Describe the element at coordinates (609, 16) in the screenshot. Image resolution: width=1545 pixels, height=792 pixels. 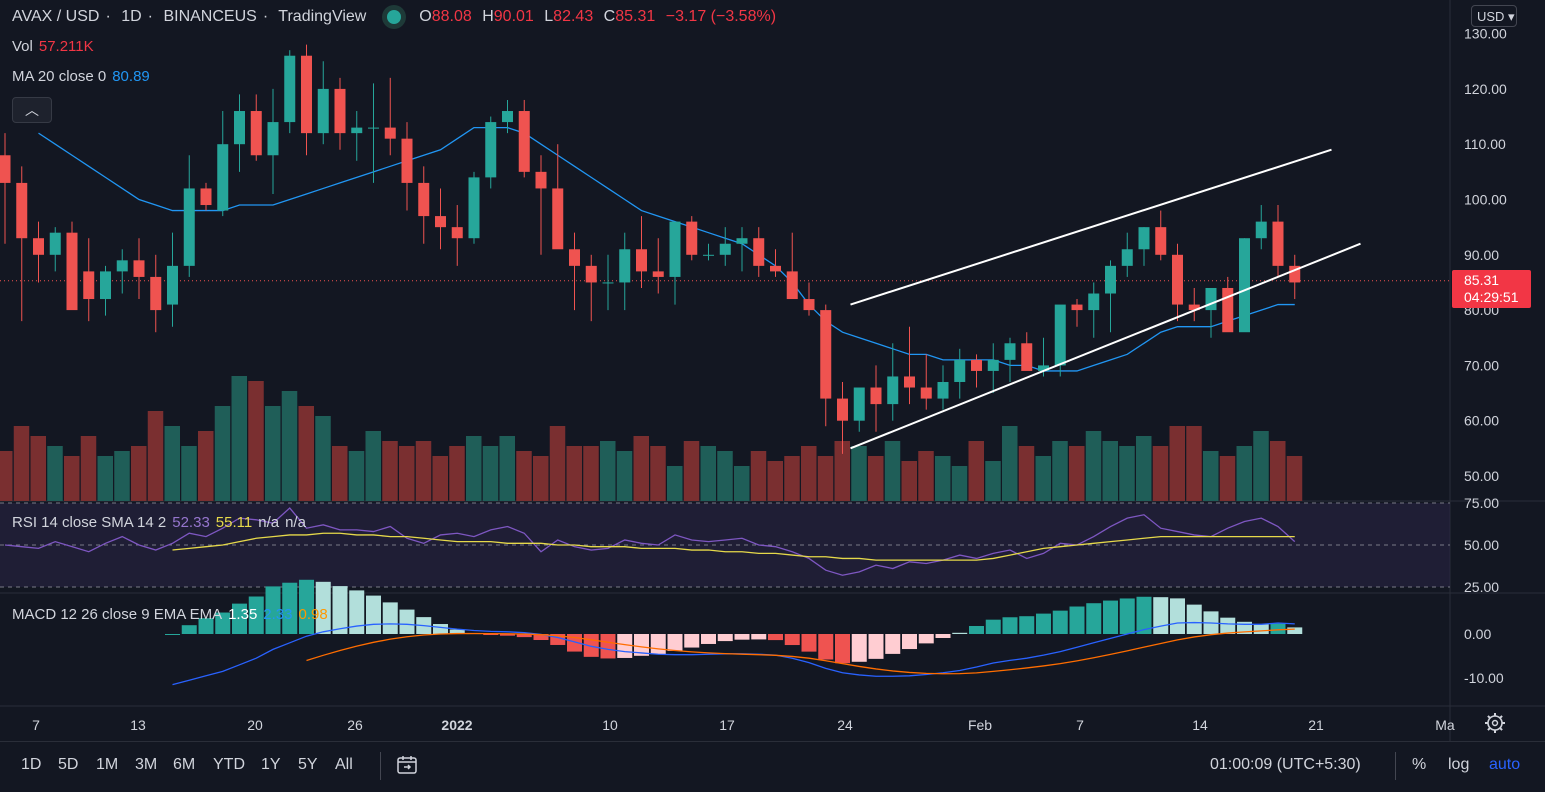
I see `ohlc-close-label: C` at that location.